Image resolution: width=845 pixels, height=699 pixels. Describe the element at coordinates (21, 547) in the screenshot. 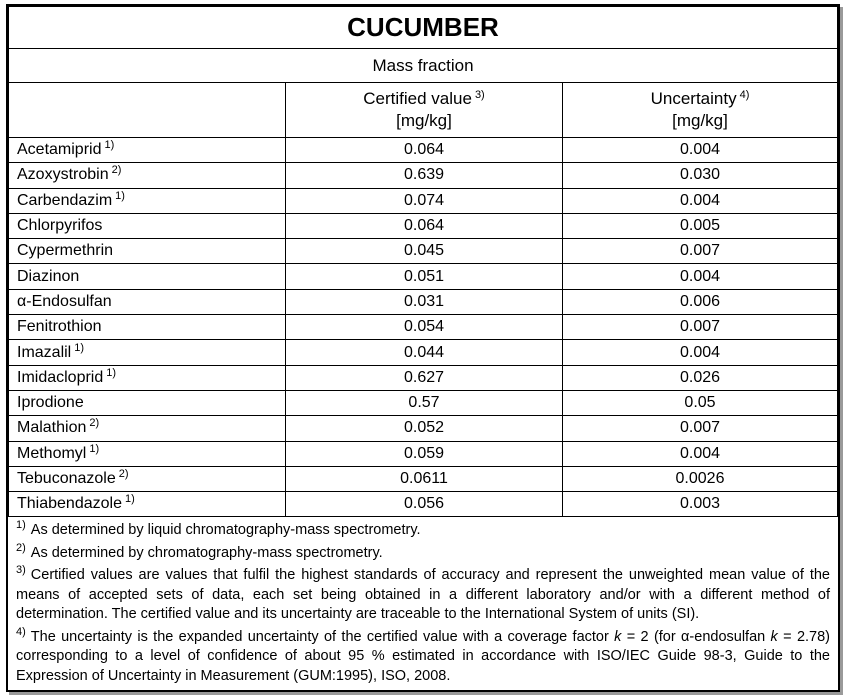

I see `footnote-mark: 2)` at that location.